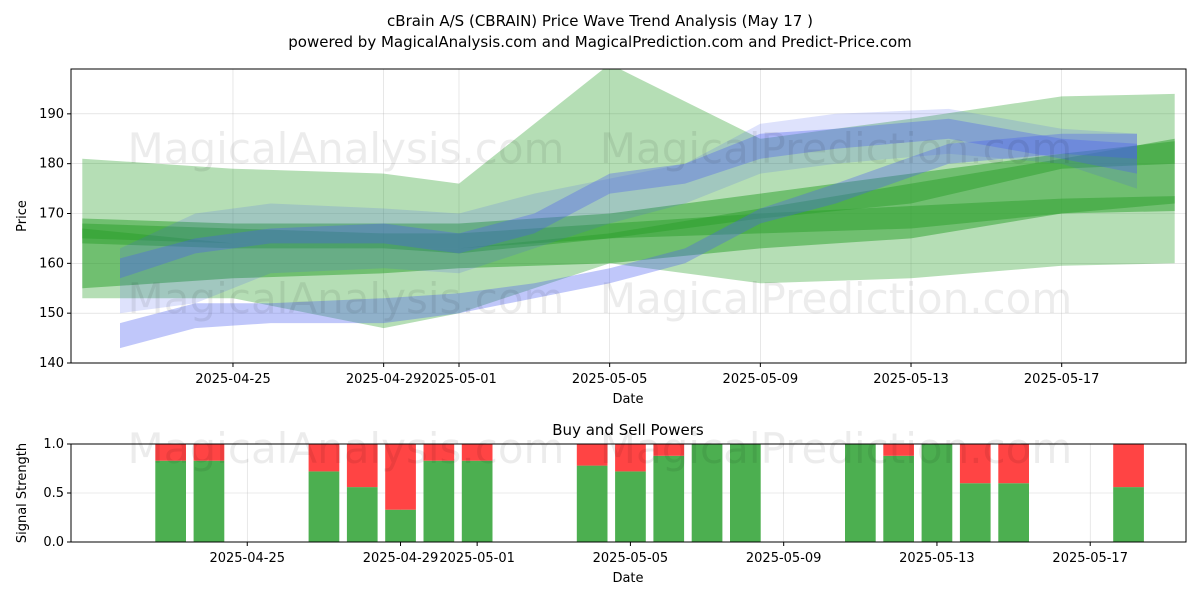 Image resolution: width=1200 pixels, height=600 pixels. What do you see at coordinates (836, 298) in the screenshot?
I see `watermark-prediction-mid: MagicalPrediction.com` at bounding box center [836, 298].